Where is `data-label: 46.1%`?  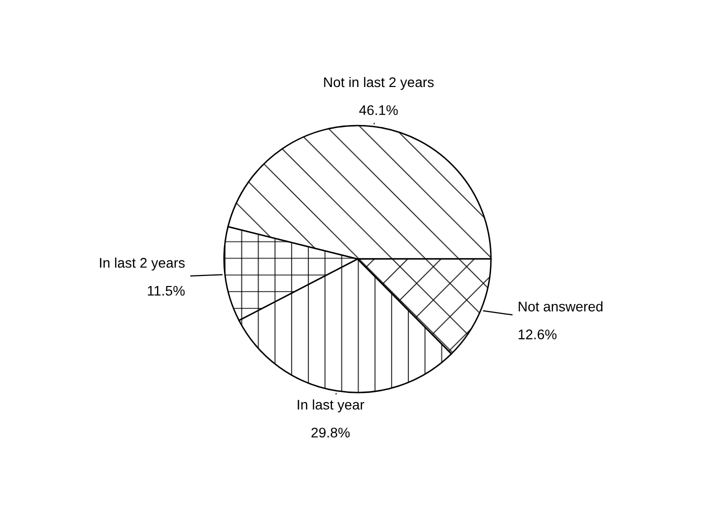
data-label: 46.1% is located at coordinates (378, 110).